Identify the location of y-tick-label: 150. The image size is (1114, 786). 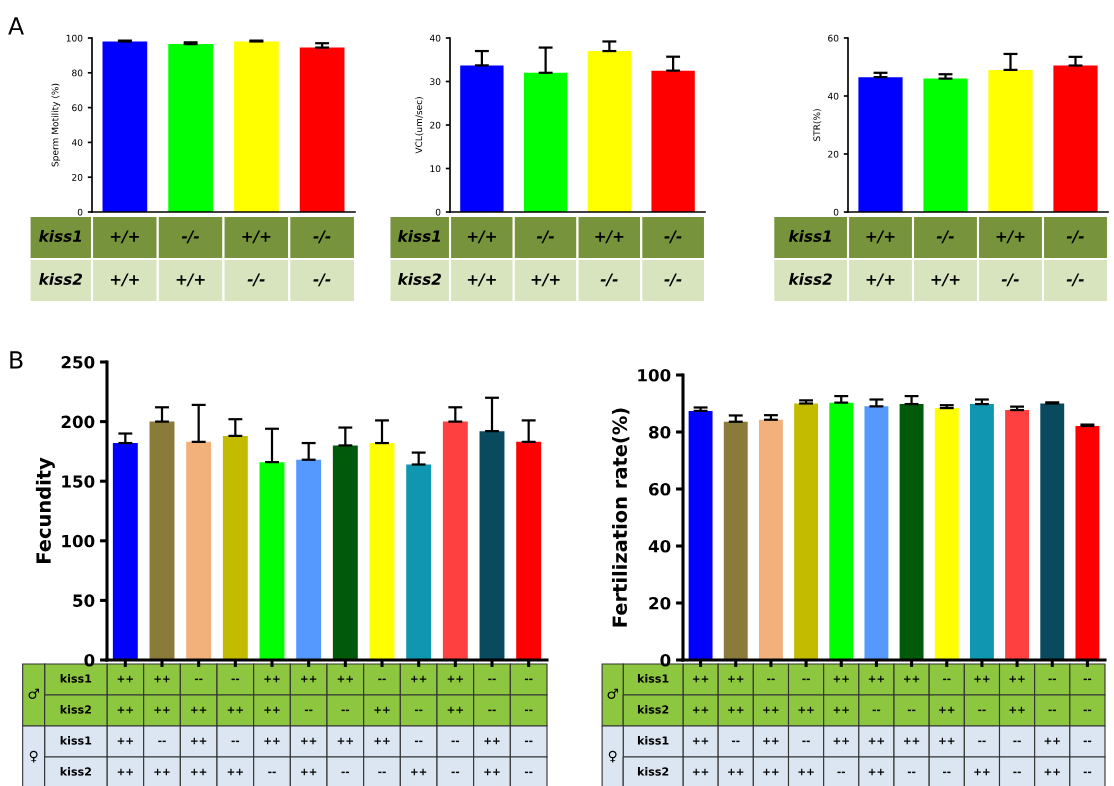
(78, 481).